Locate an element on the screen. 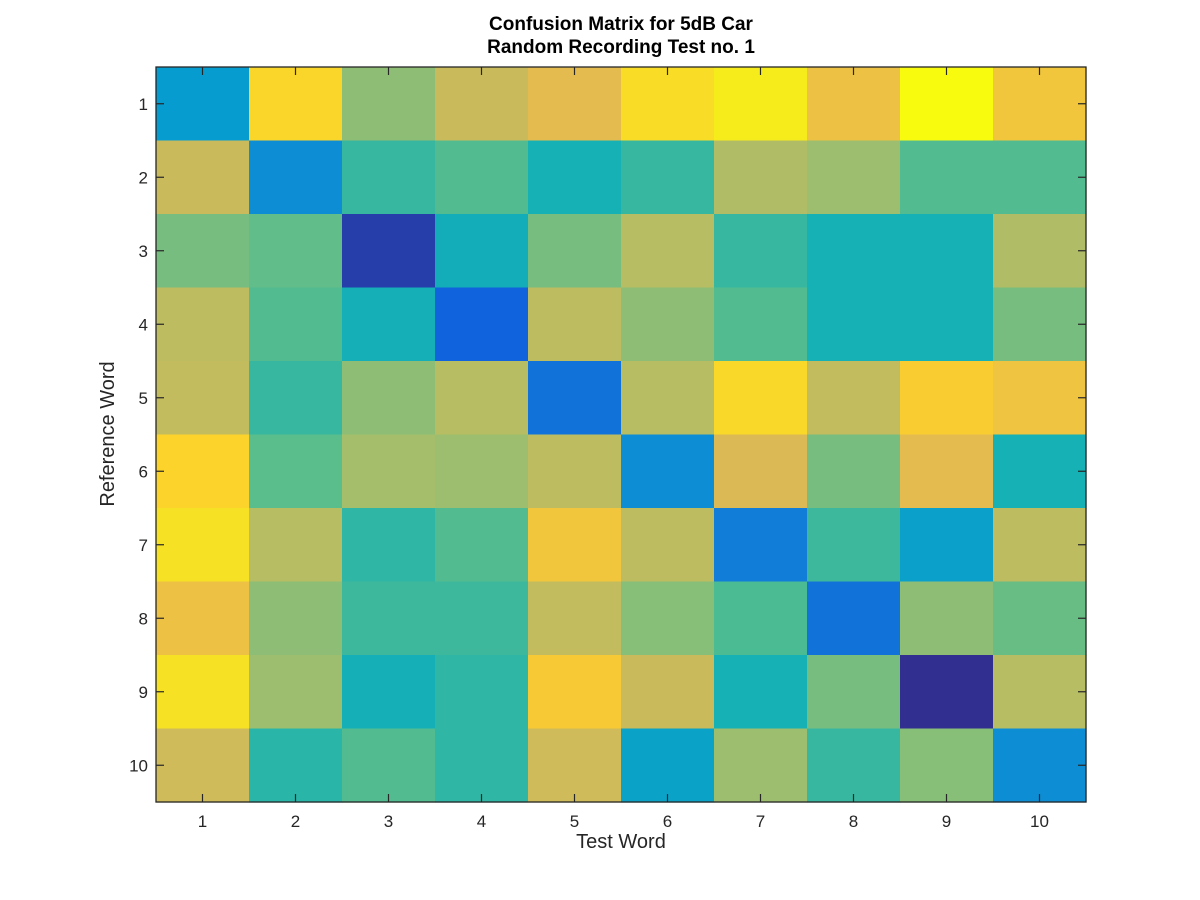  heatmap-cell-r2-c10 is located at coordinates (1040, 177).